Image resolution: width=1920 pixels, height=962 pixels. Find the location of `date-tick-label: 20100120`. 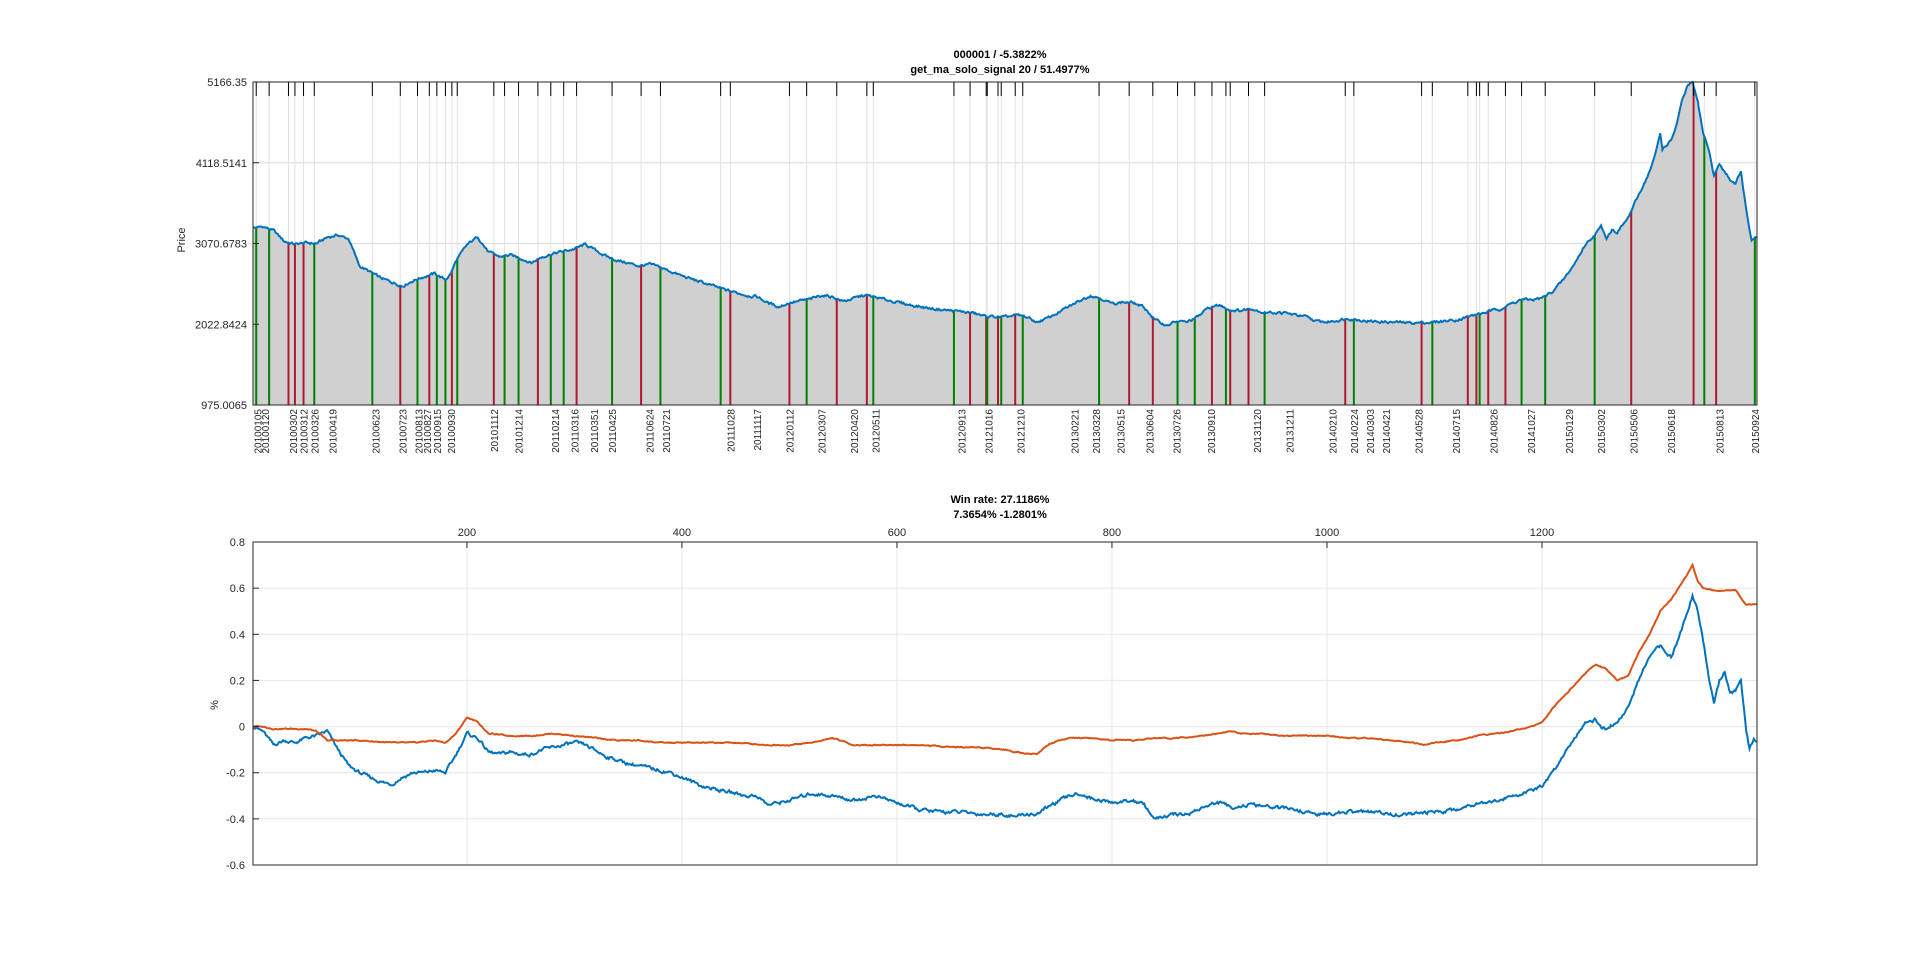

date-tick-label: 20100120 is located at coordinates (266, 431).